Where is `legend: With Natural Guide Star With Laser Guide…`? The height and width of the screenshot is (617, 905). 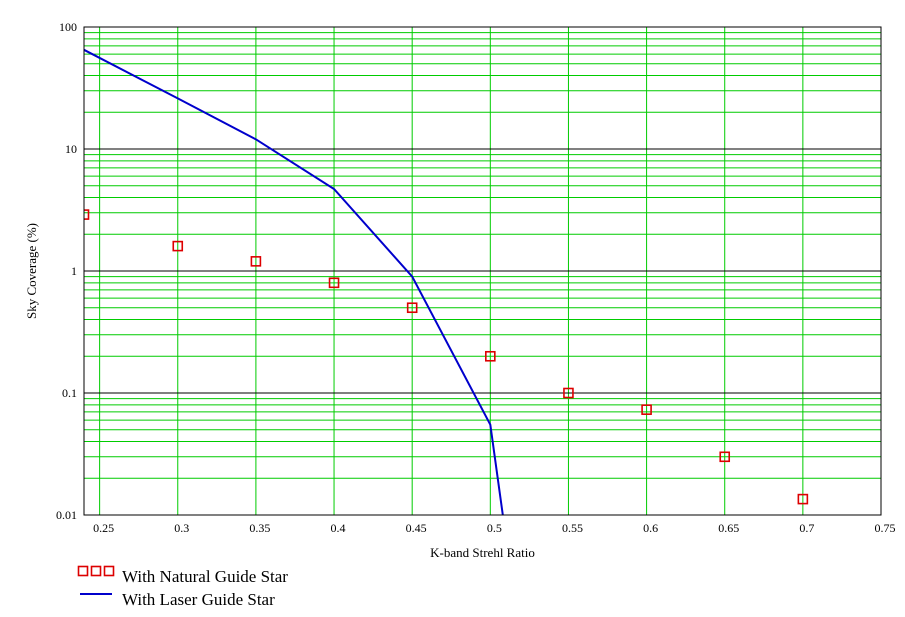 legend: With Natural Guide Star With Laser Guide… is located at coordinates (182, 587).